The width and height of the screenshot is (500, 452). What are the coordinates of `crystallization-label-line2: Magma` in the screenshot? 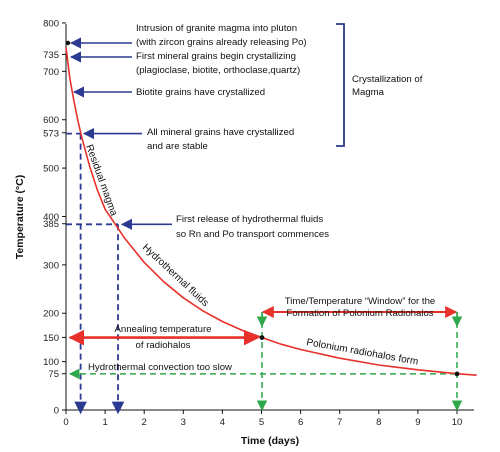 It's located at (368, 92).